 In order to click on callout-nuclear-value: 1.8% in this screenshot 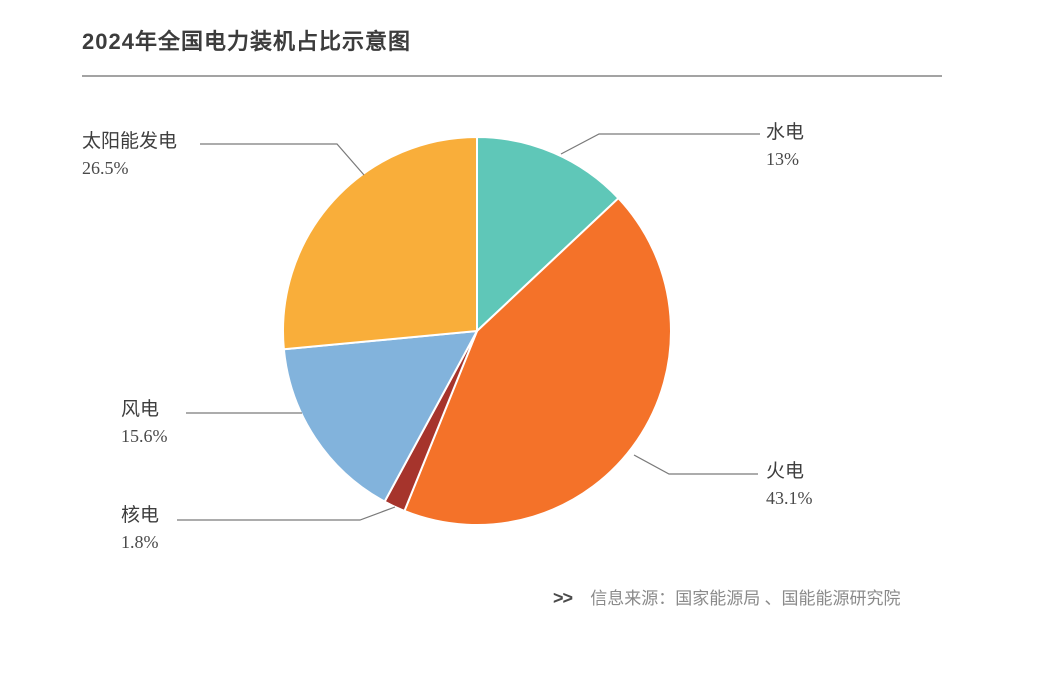, I will do `click(140, 542)`.